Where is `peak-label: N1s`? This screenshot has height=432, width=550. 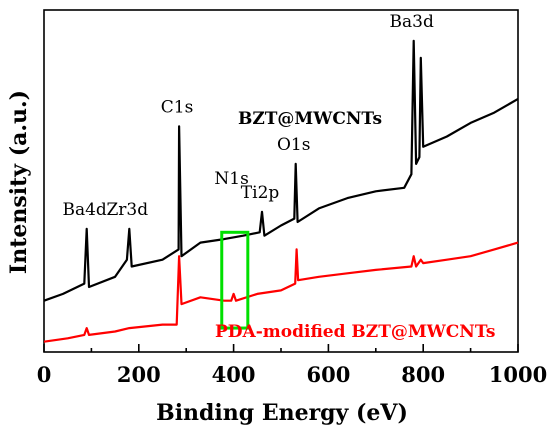
peak-label: N1s is located at coordinates (231, 179).